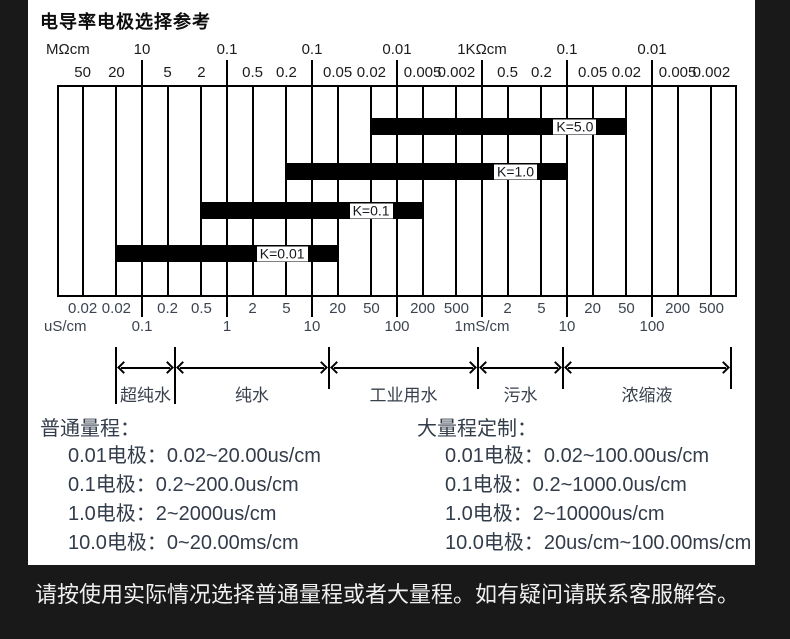 The width and height of the screenshot is (790, 639). Describe the element at coordinates (142, 326) in the screenshot. I see `bottom-major-tick-label: 0.1` at that location.